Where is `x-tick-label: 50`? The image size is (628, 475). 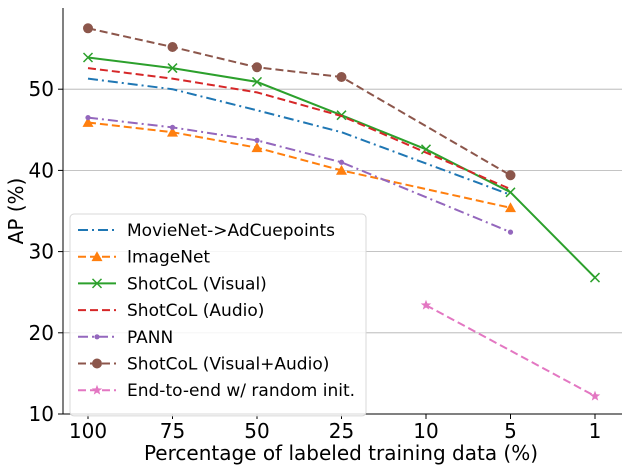 x-tick-label: 50 is located at coordinates (256, 431).